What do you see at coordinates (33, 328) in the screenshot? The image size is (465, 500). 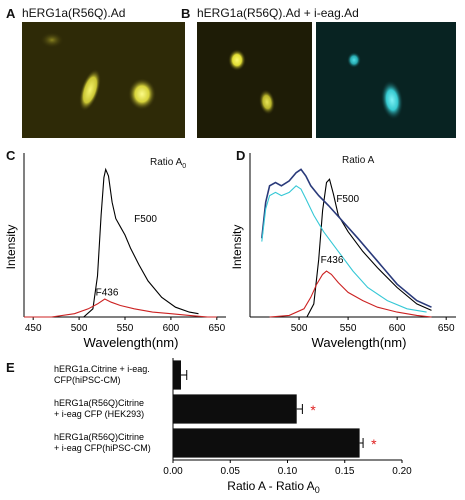 I see `x-tick-label: 450` at bounding box center [33, 328].